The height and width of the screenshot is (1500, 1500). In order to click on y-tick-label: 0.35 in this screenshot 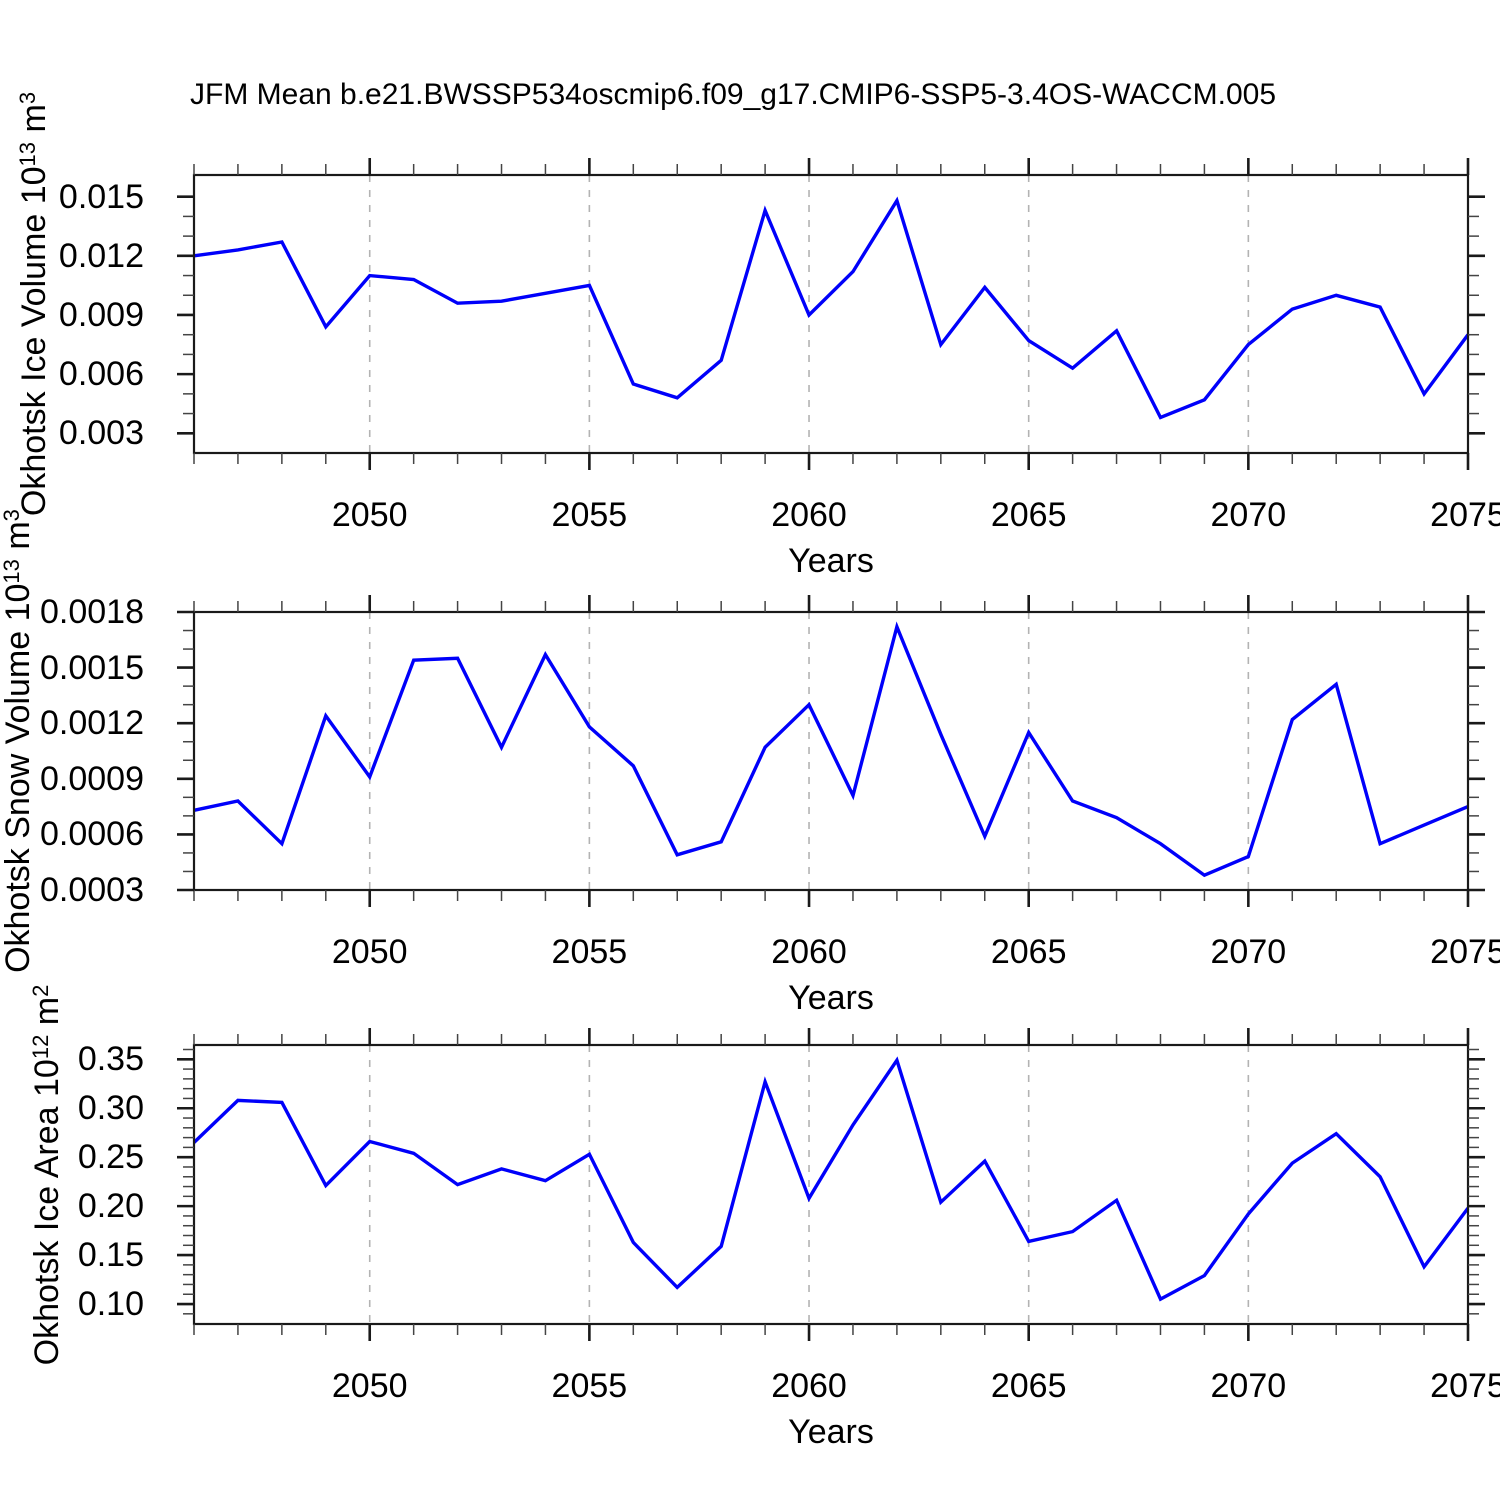, I will do `click(110, 1059)`.